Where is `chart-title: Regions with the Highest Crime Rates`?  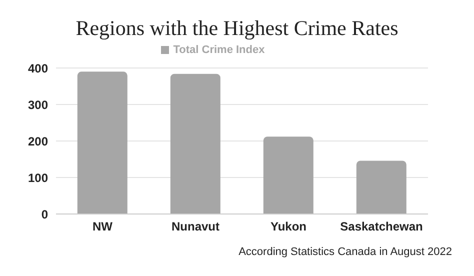 chart-title: Regions with the Highest Crime Rates is located at coordinates (237, 28).